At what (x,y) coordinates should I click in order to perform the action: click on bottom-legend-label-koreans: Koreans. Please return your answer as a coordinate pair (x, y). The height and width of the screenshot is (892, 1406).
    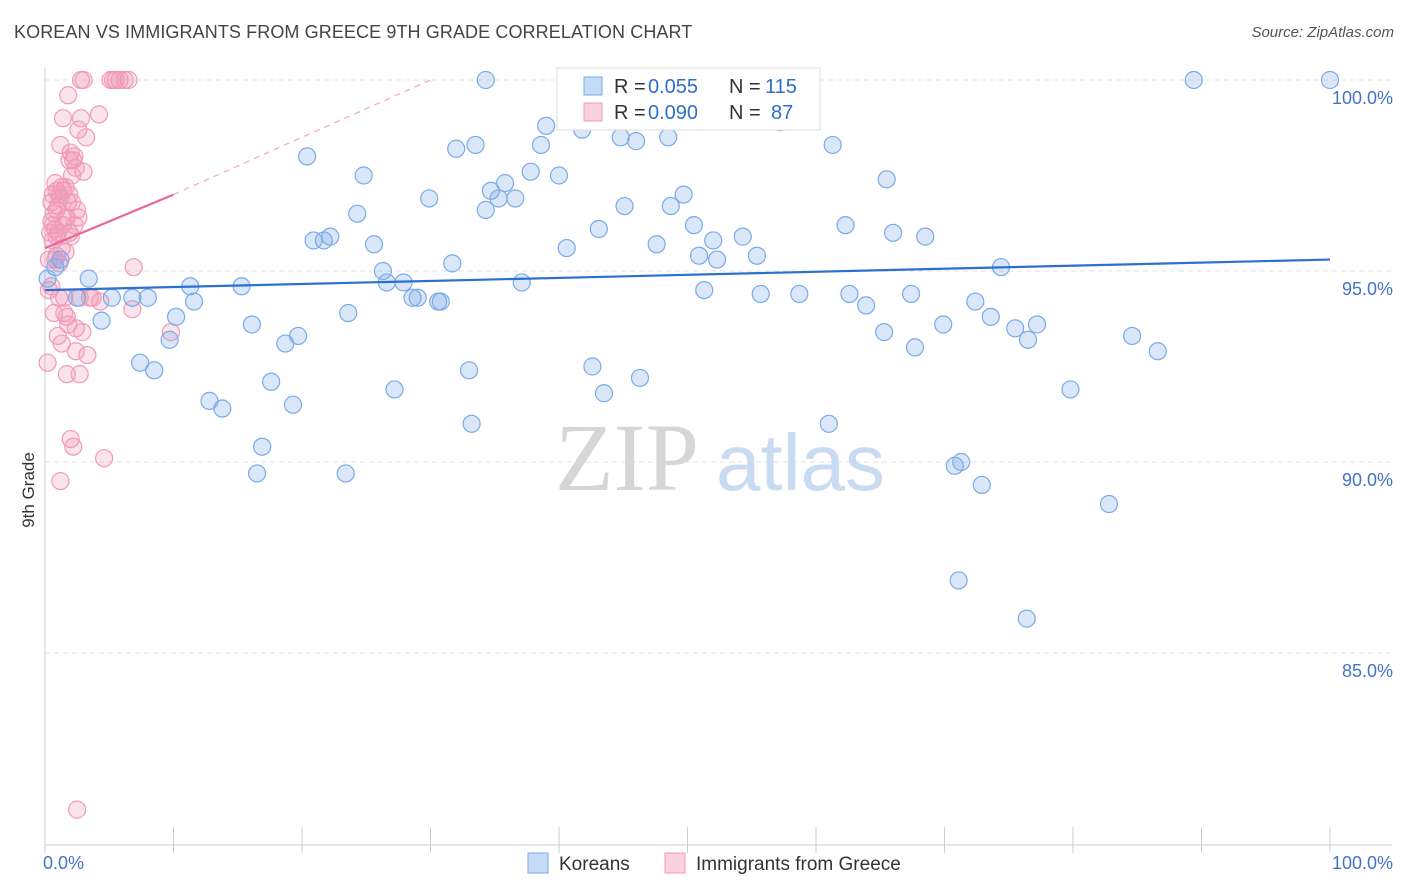
    Looking at the image, I should click on (594, 864).